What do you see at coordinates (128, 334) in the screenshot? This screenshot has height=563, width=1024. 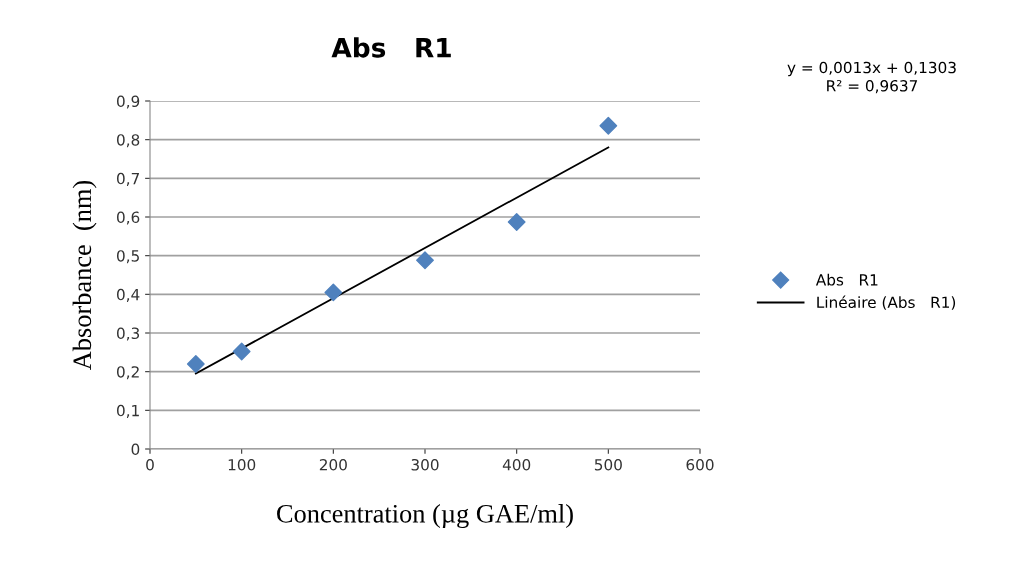 I see `y-tick-label: 0,3` at bounding box center [128, 334].